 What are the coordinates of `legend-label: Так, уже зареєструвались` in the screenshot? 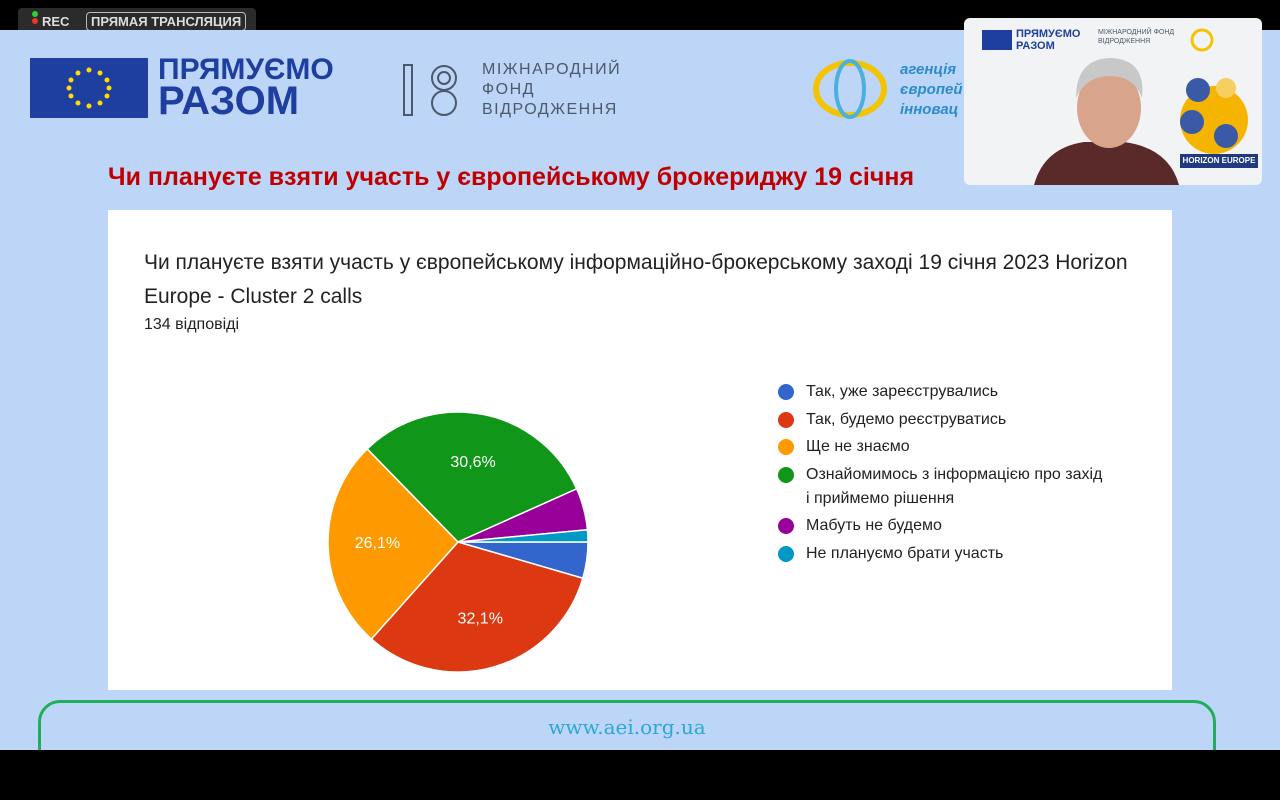 It's located at (902, 391).